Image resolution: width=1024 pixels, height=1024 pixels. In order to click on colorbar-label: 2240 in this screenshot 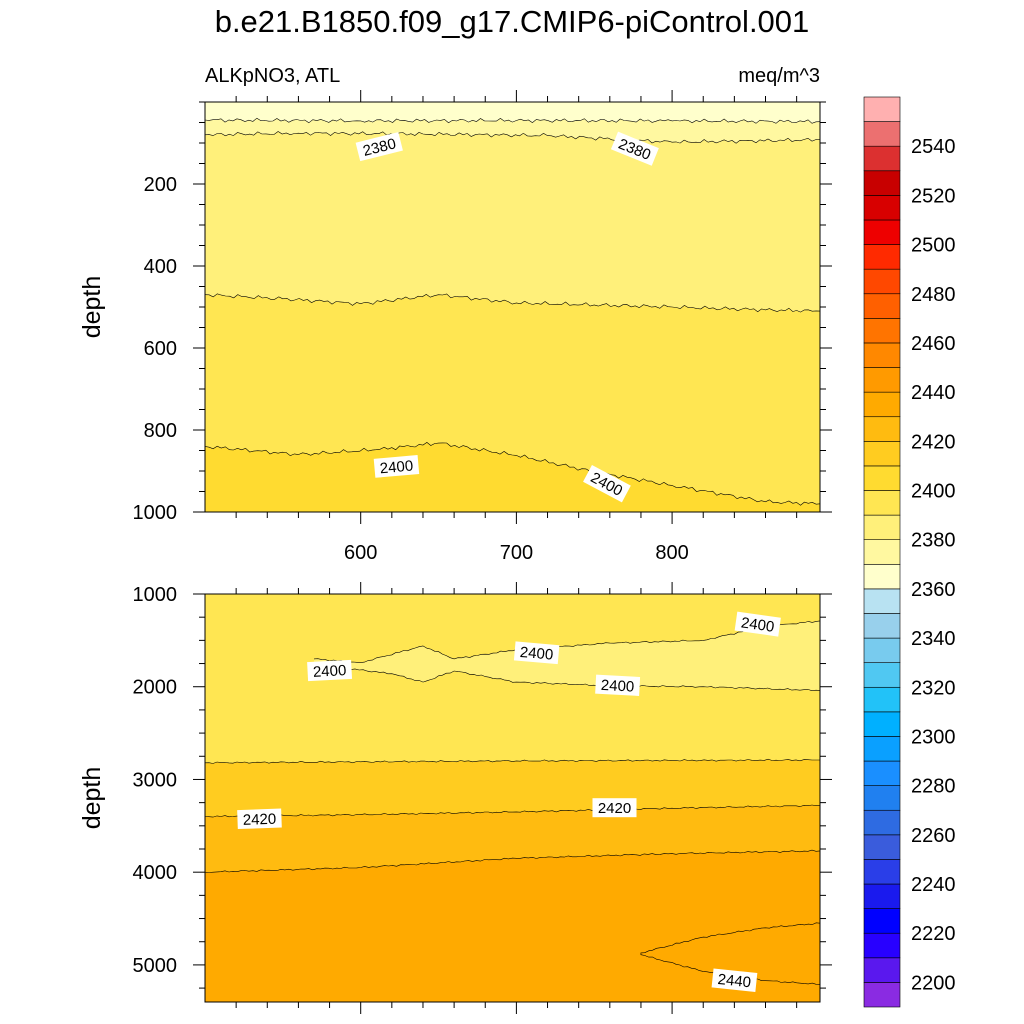, I will do `click(933, 885)`.